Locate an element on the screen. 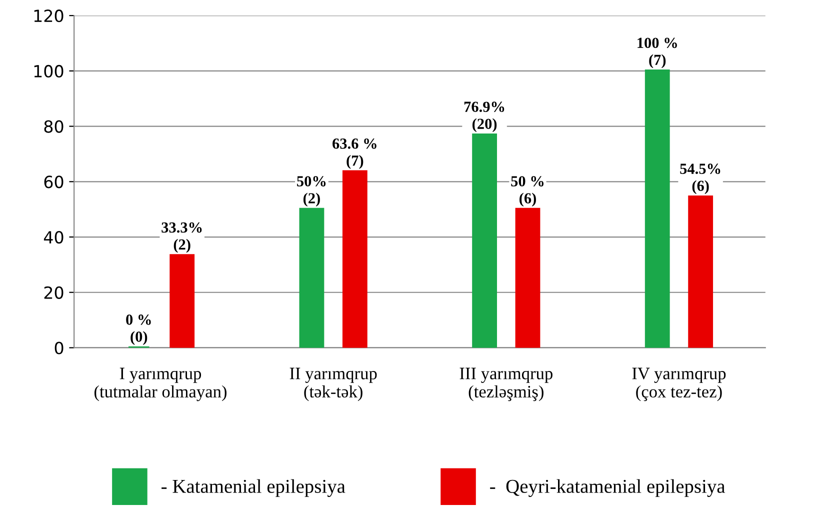  y-tick-label: 20 is located at coordinates (54, 292).